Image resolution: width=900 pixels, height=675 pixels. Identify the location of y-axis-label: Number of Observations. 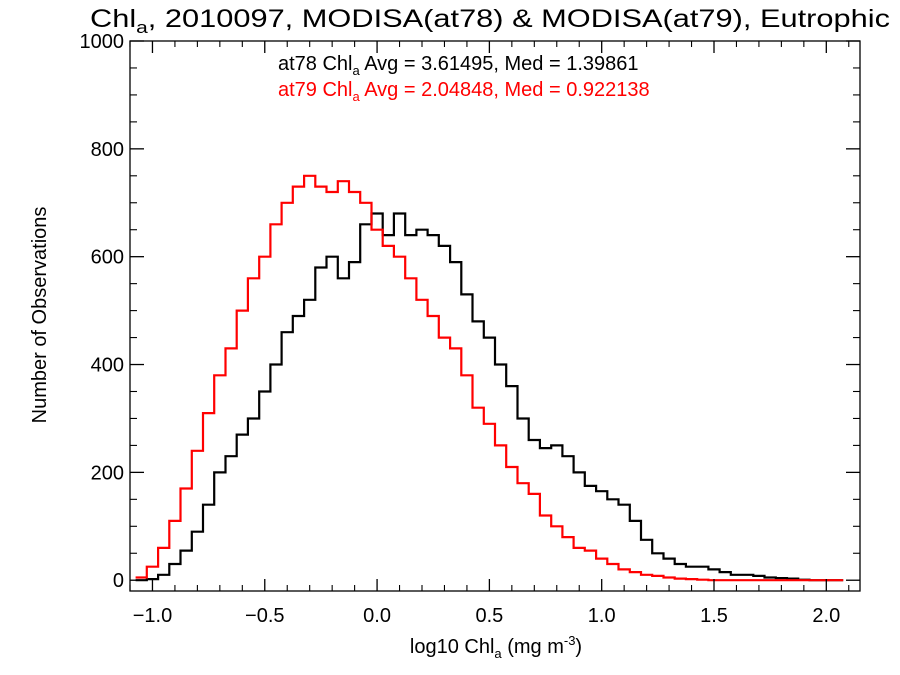
(40, 315).